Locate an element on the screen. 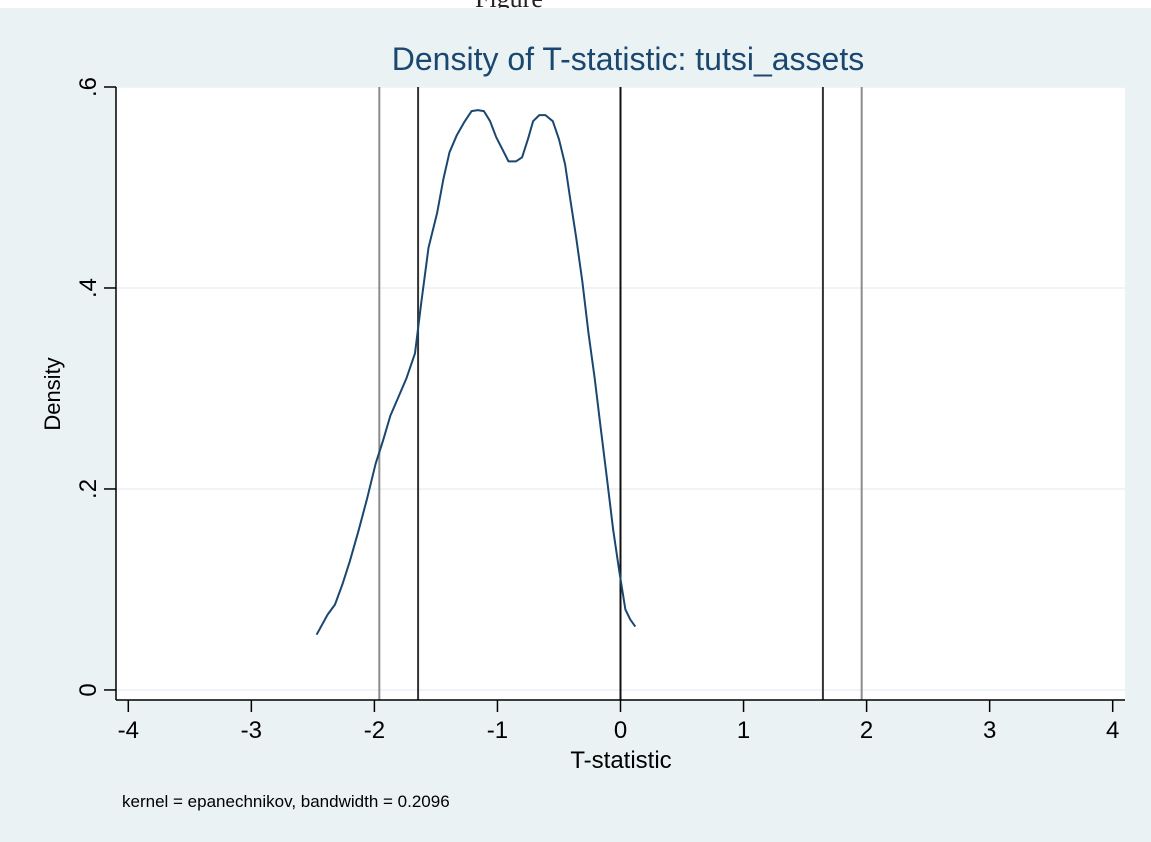 This screenshot has width=1151, height=842. x-tick-label: 2 is located at coordinates (866, 730).